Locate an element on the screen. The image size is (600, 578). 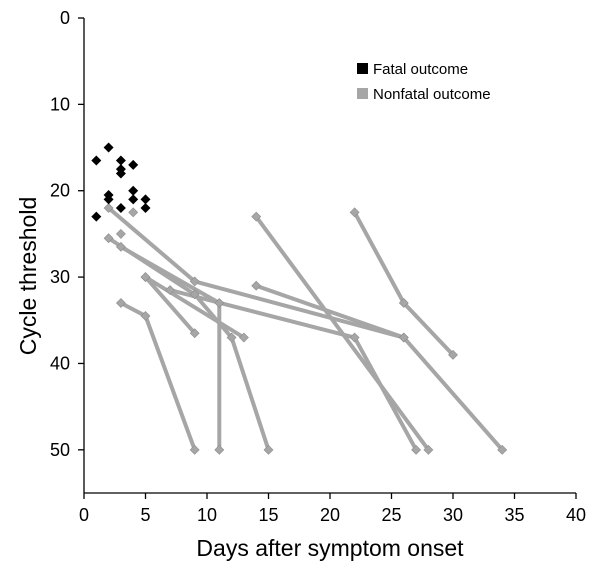
x-tick-label: 5 is located at coordinates (145, 515).